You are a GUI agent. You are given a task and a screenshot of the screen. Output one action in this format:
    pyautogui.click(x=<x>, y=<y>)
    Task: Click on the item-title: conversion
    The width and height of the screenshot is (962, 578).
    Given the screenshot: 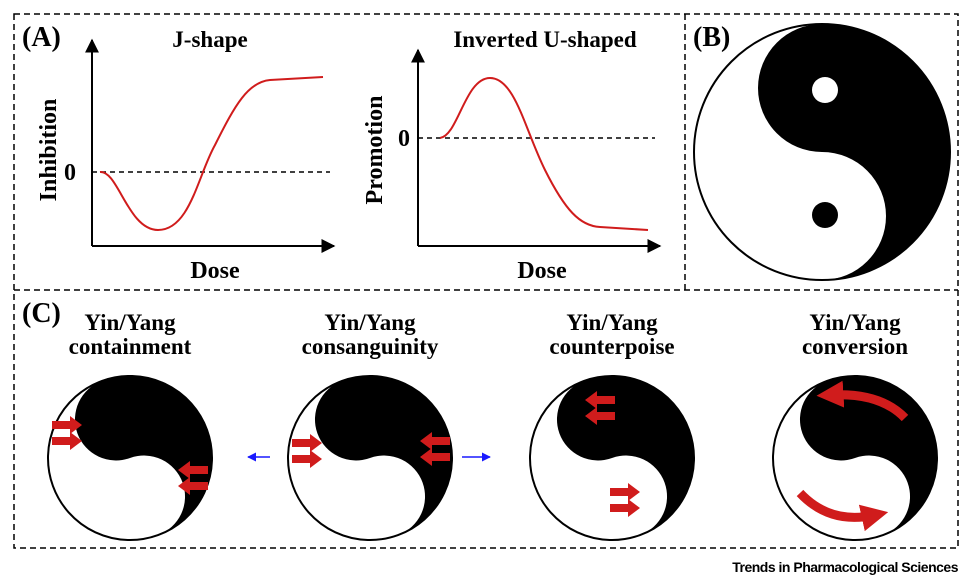 What is the action you would take?
    pyautogui.click(x=855, y=346)
    